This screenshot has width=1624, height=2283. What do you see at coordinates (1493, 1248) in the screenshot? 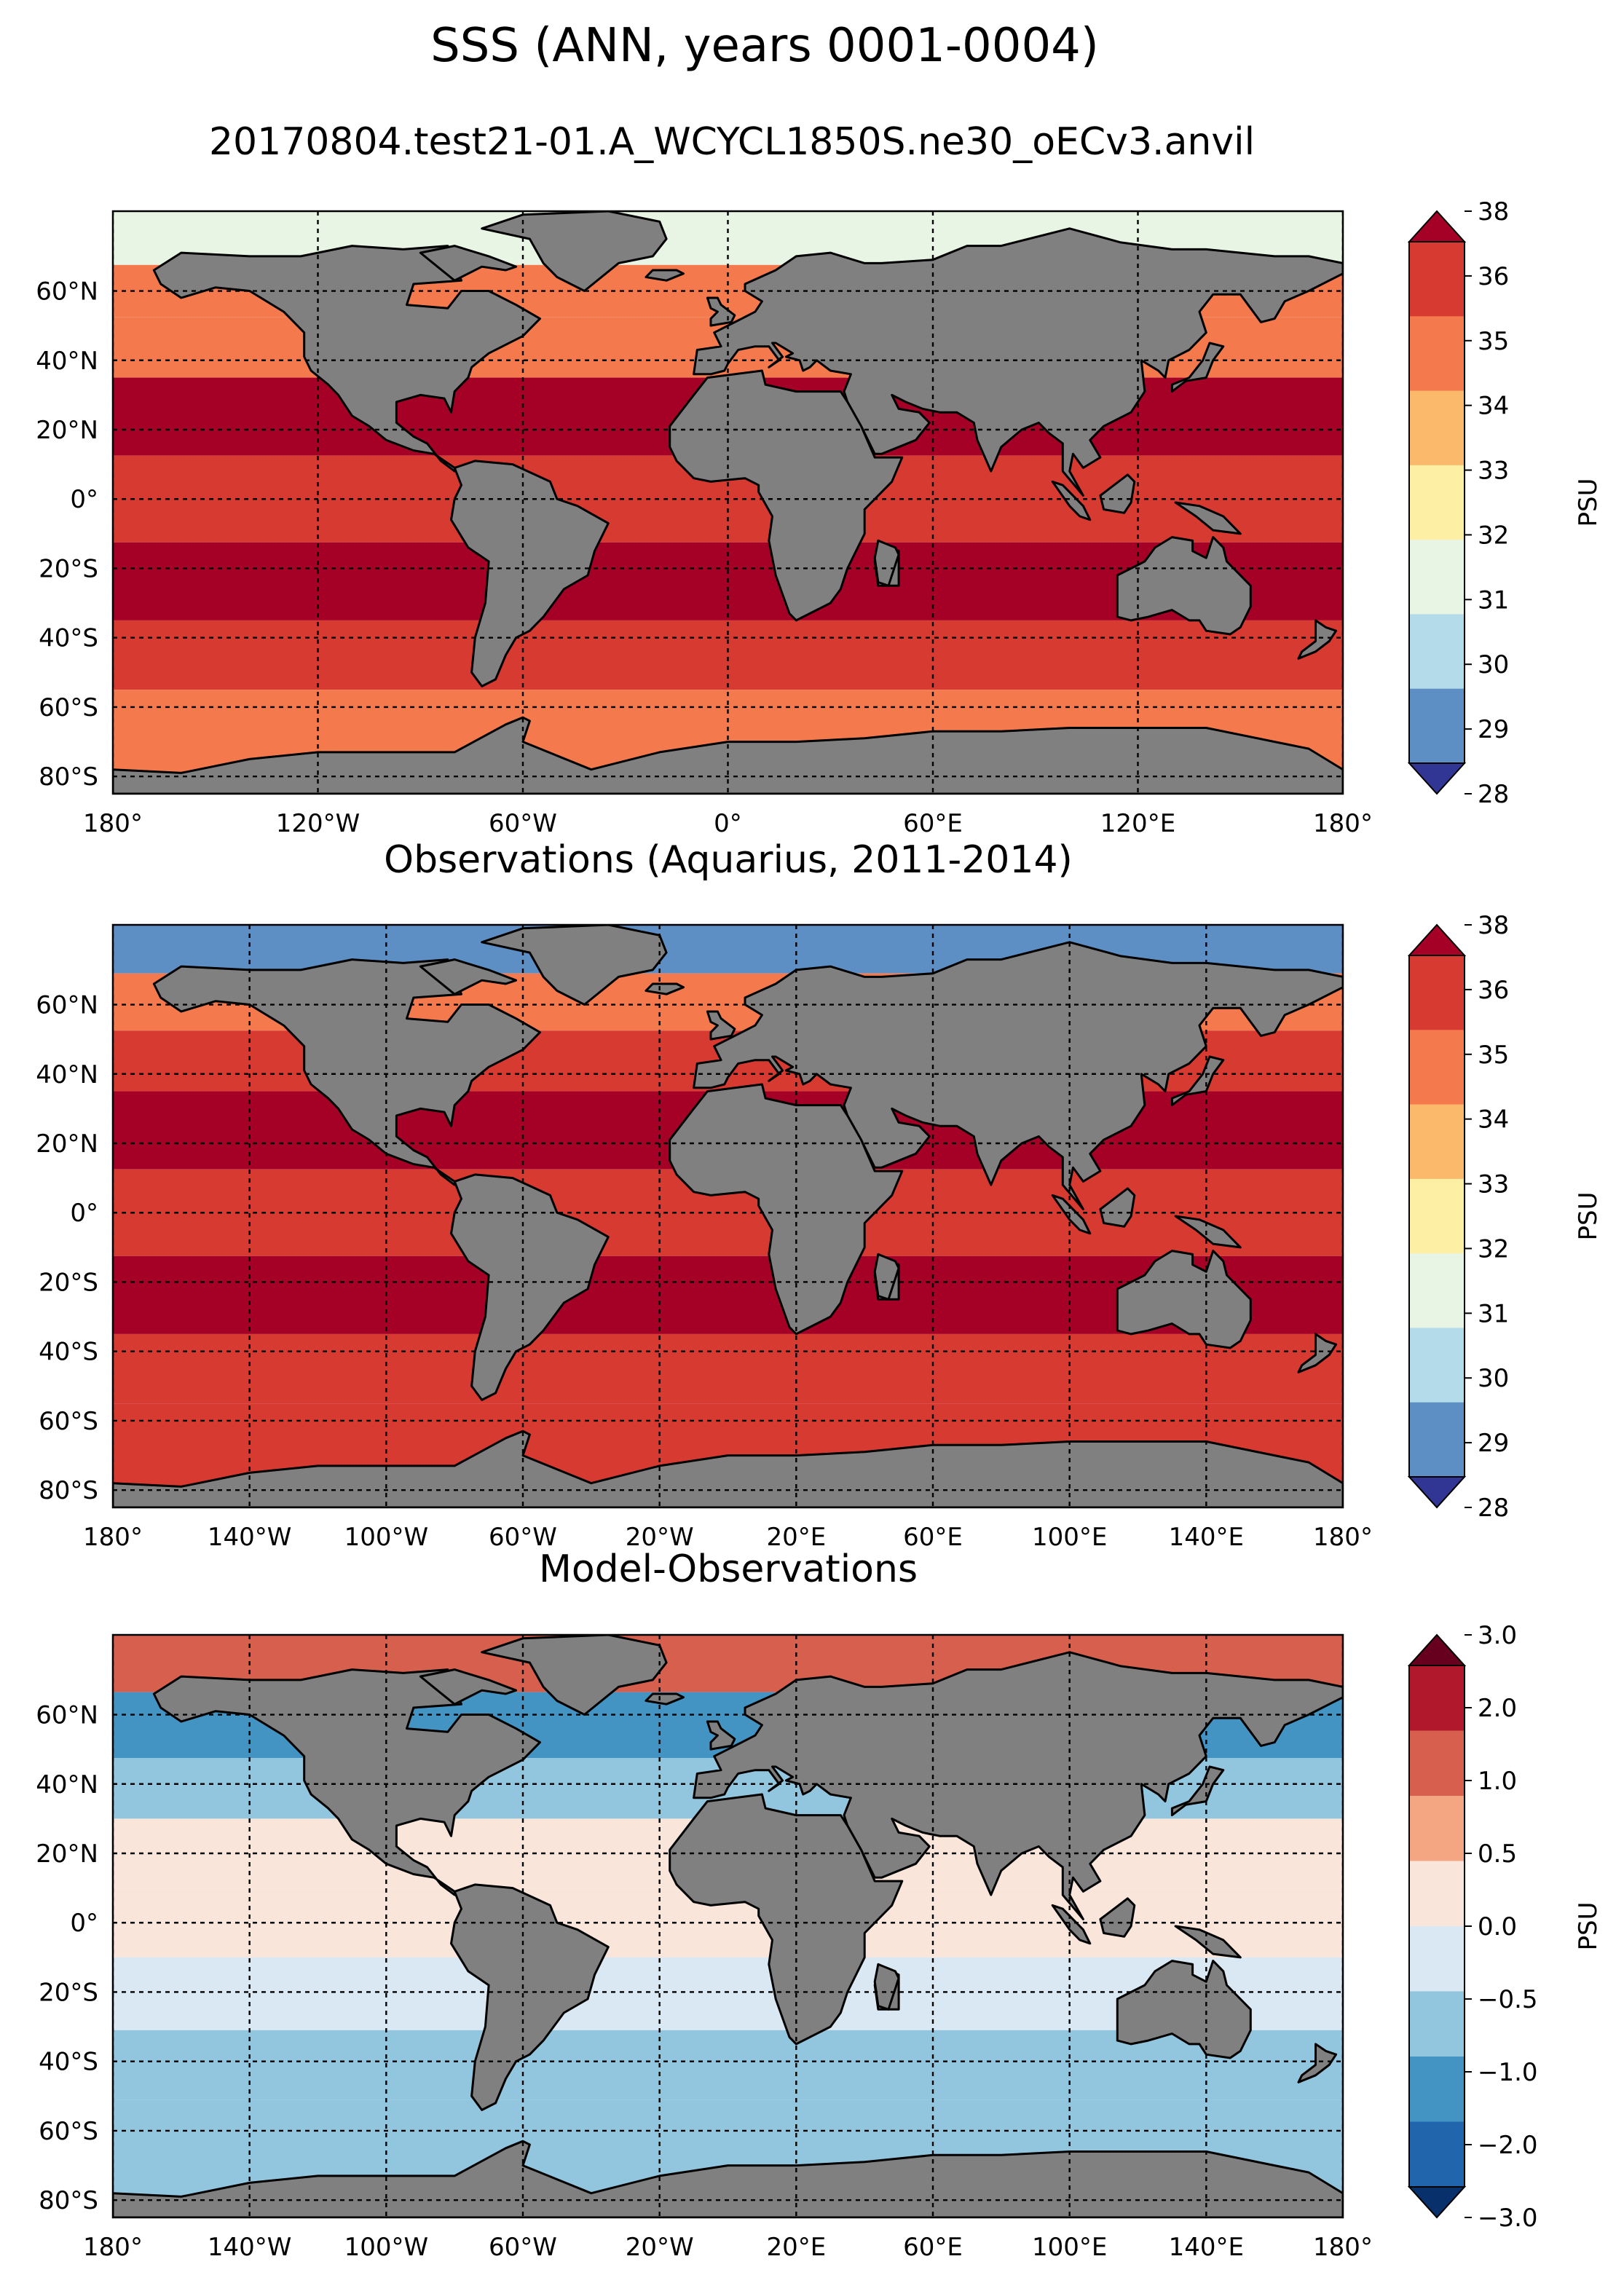
I see `colorbar-tick-label: 32` at bounding box center [1493, 1248].